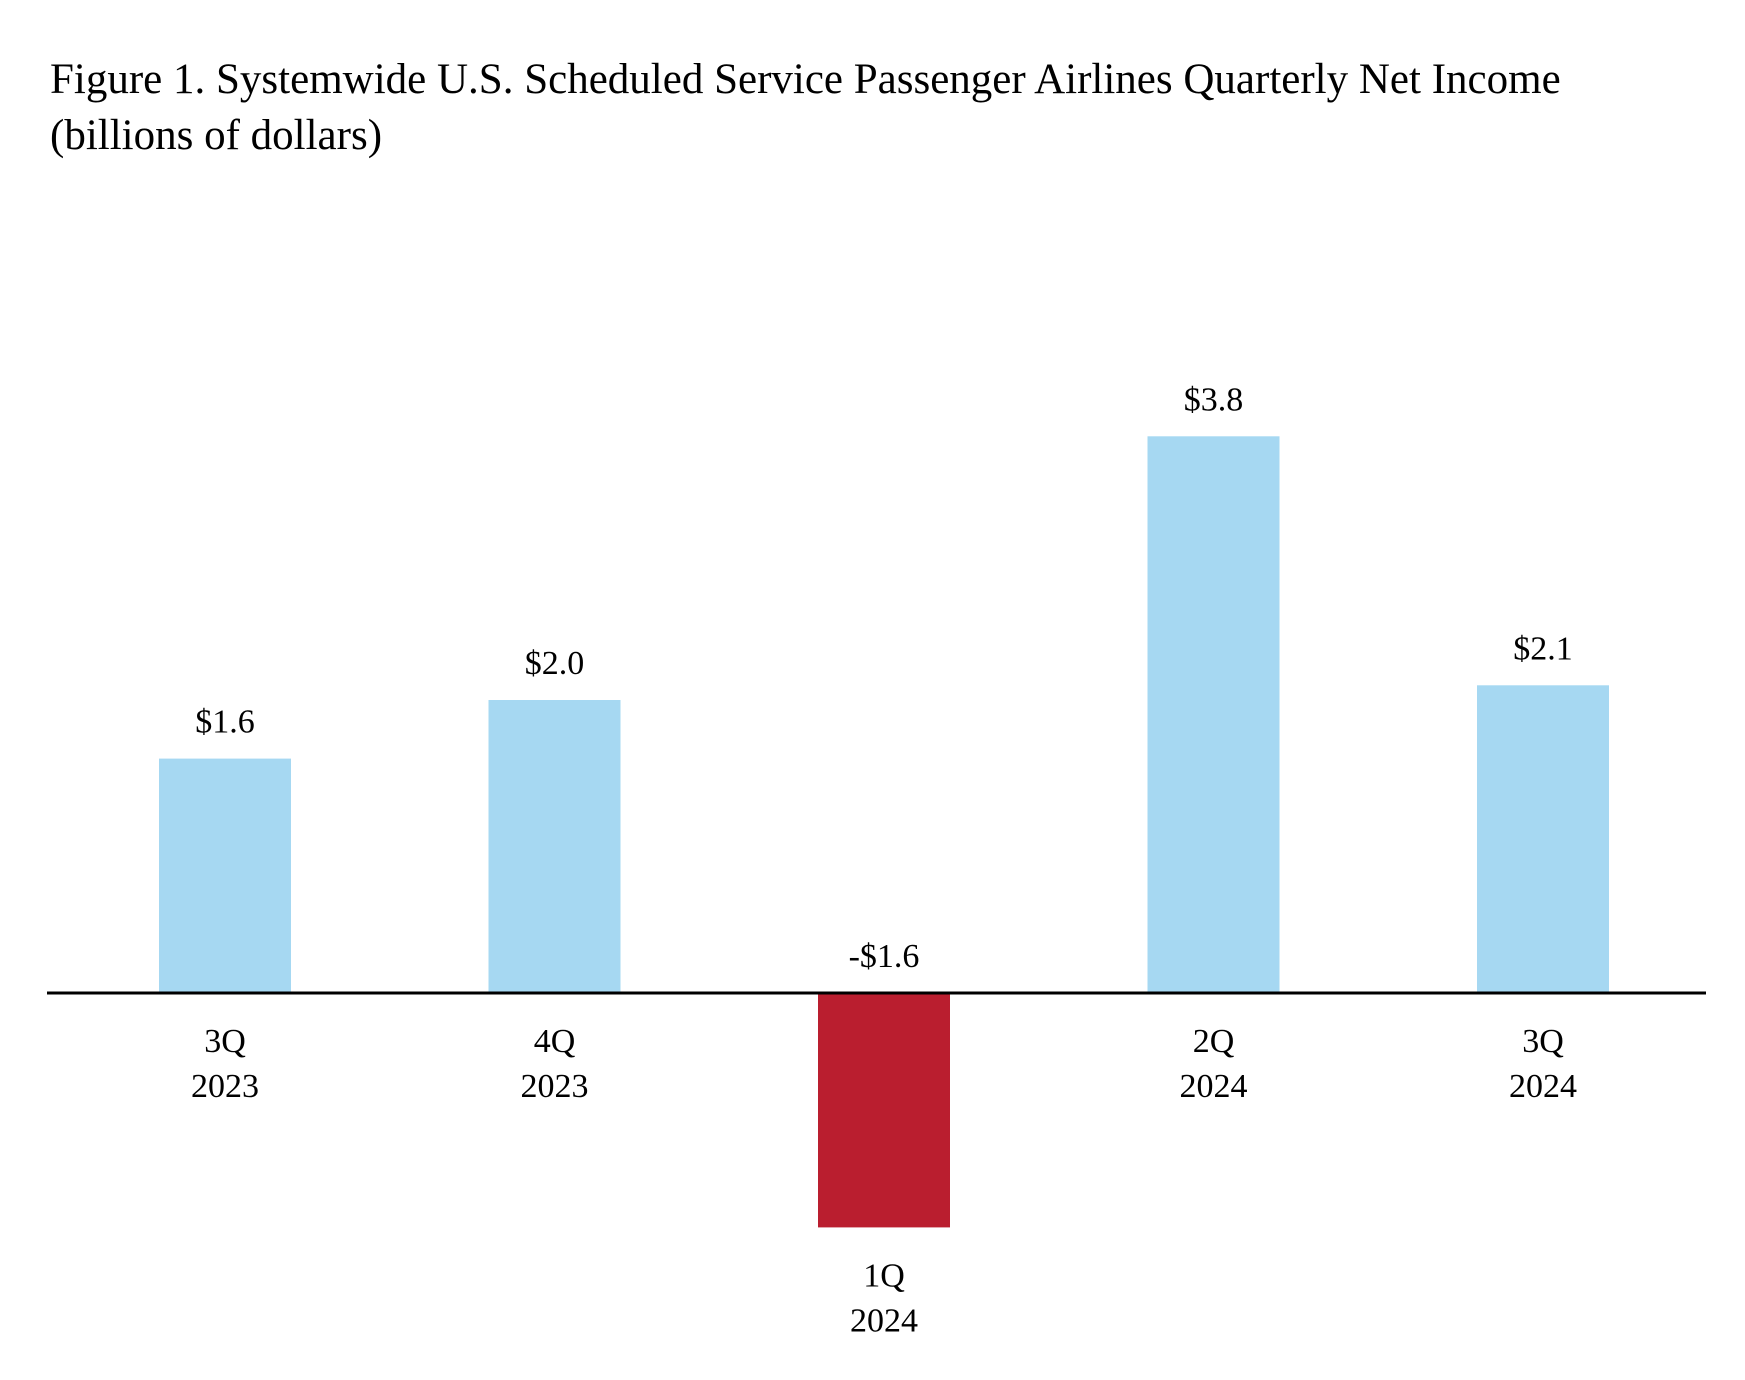 The height and width of the screenshot is (1380, 1745). I want to click on tick-label-4-0: 3Q, so click(1543, 1041).